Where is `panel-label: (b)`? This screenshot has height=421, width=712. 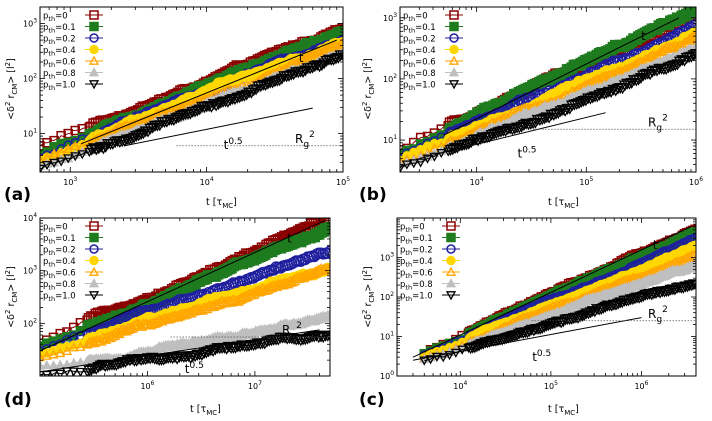
panel-label: (b) is located at coordinates (373, 195).